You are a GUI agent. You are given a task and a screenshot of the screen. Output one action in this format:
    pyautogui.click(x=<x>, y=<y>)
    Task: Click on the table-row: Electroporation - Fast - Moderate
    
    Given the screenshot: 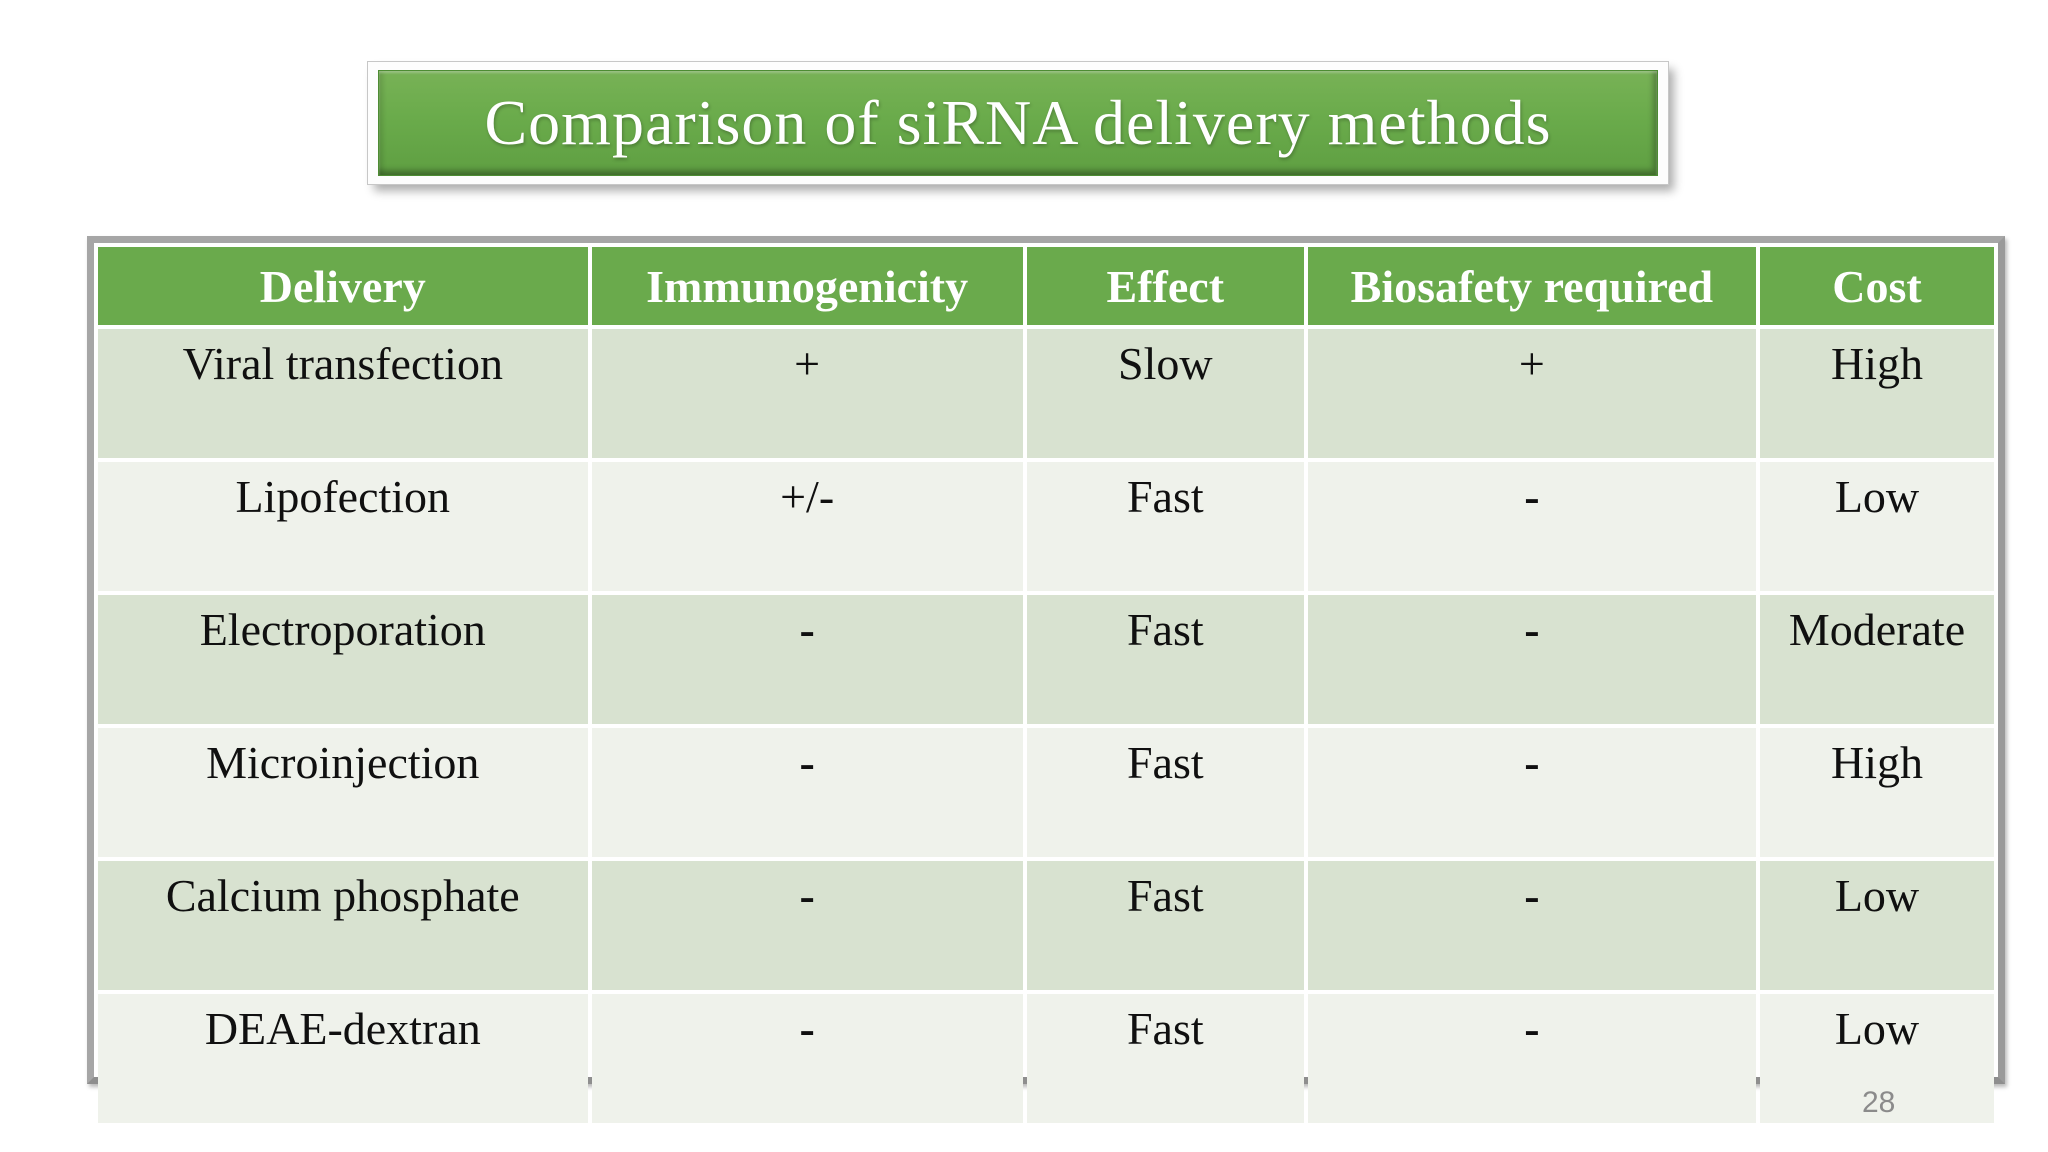 What is the action you would take?
    pyautogui.click(x=1046, y=659)
    